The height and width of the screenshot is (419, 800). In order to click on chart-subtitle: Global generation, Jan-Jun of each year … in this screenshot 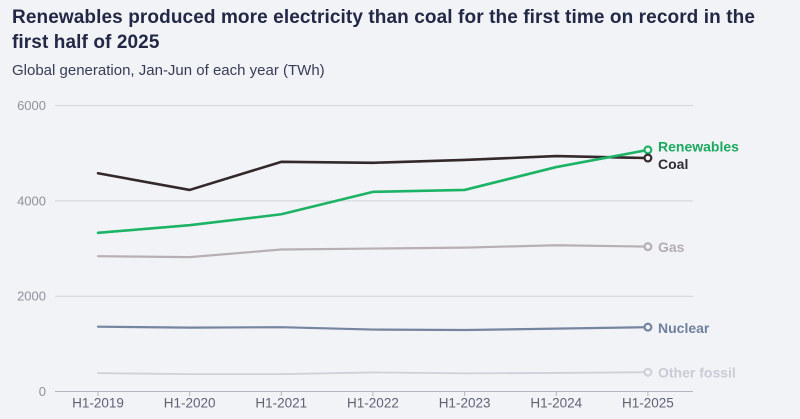, I will do `click(168, 70)`.